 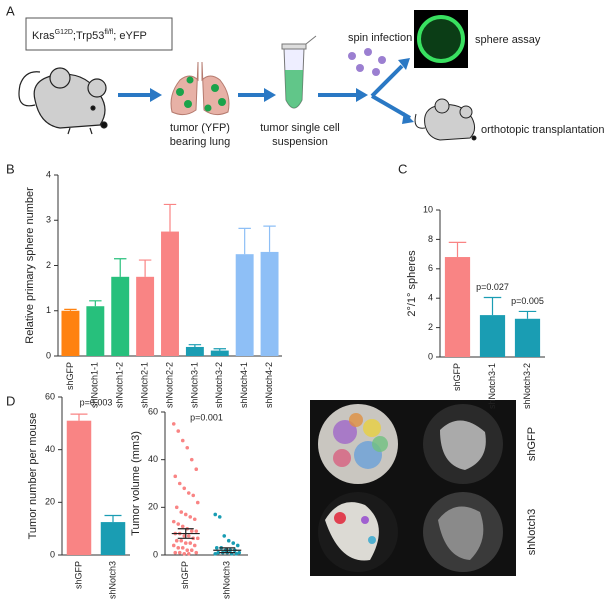 I want to click on mouse-icon-small, so click(x=445, y=119).